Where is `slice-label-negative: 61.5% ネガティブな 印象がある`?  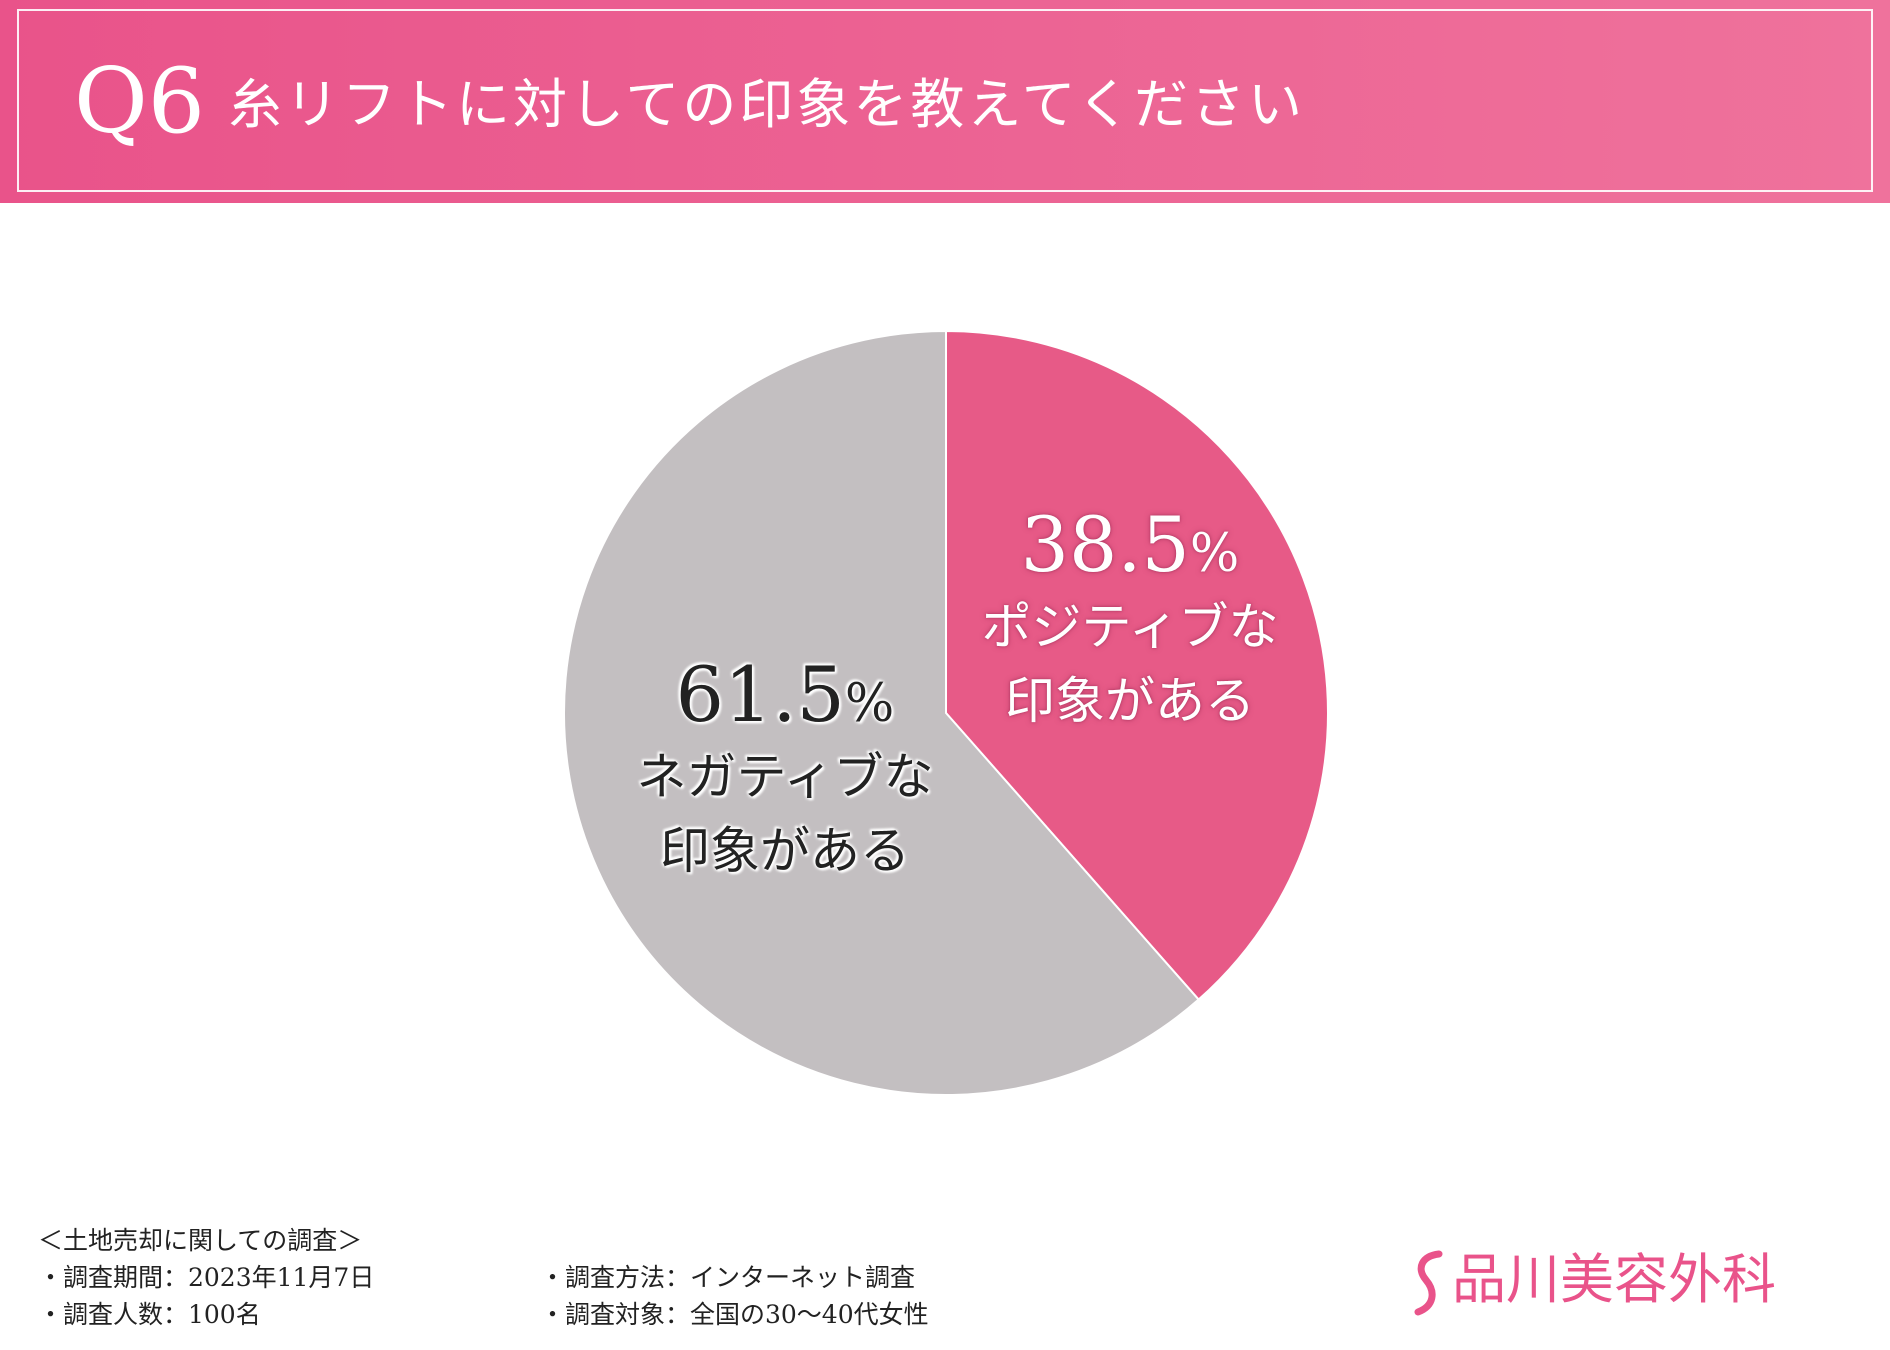 slice-label-negative: 61.5% ネガティブな 印象がある is located at coordinates (785, 769).